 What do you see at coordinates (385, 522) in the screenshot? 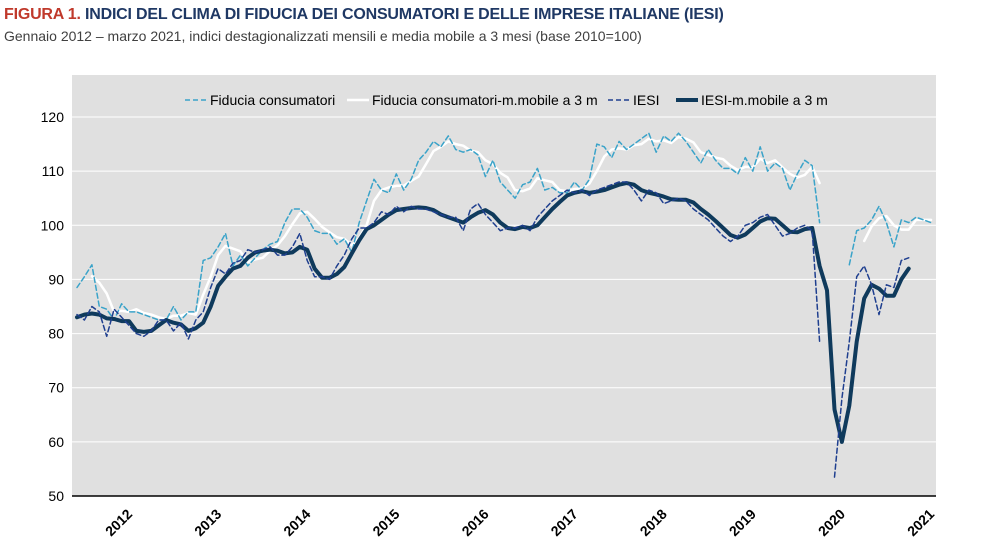
I see `x-tick-label: 2015` at bounding box center [385, 522].